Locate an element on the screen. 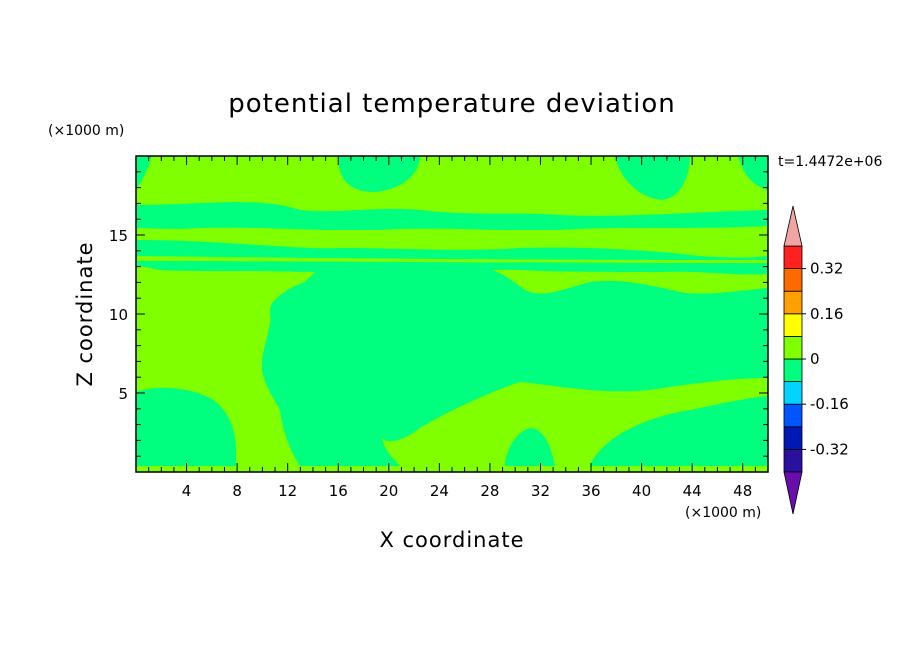 The width and height of the screenshot is (904, 658). contour-region-top-left is located at coordinates (144, 172).